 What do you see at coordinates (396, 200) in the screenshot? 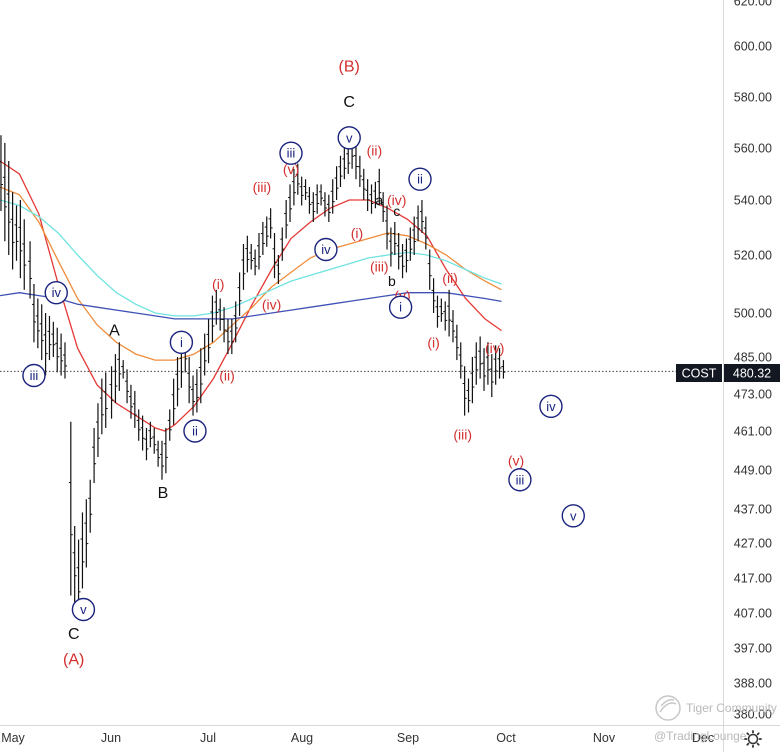
I see `wave-label: (iv)` at bounding box center [396, 200].